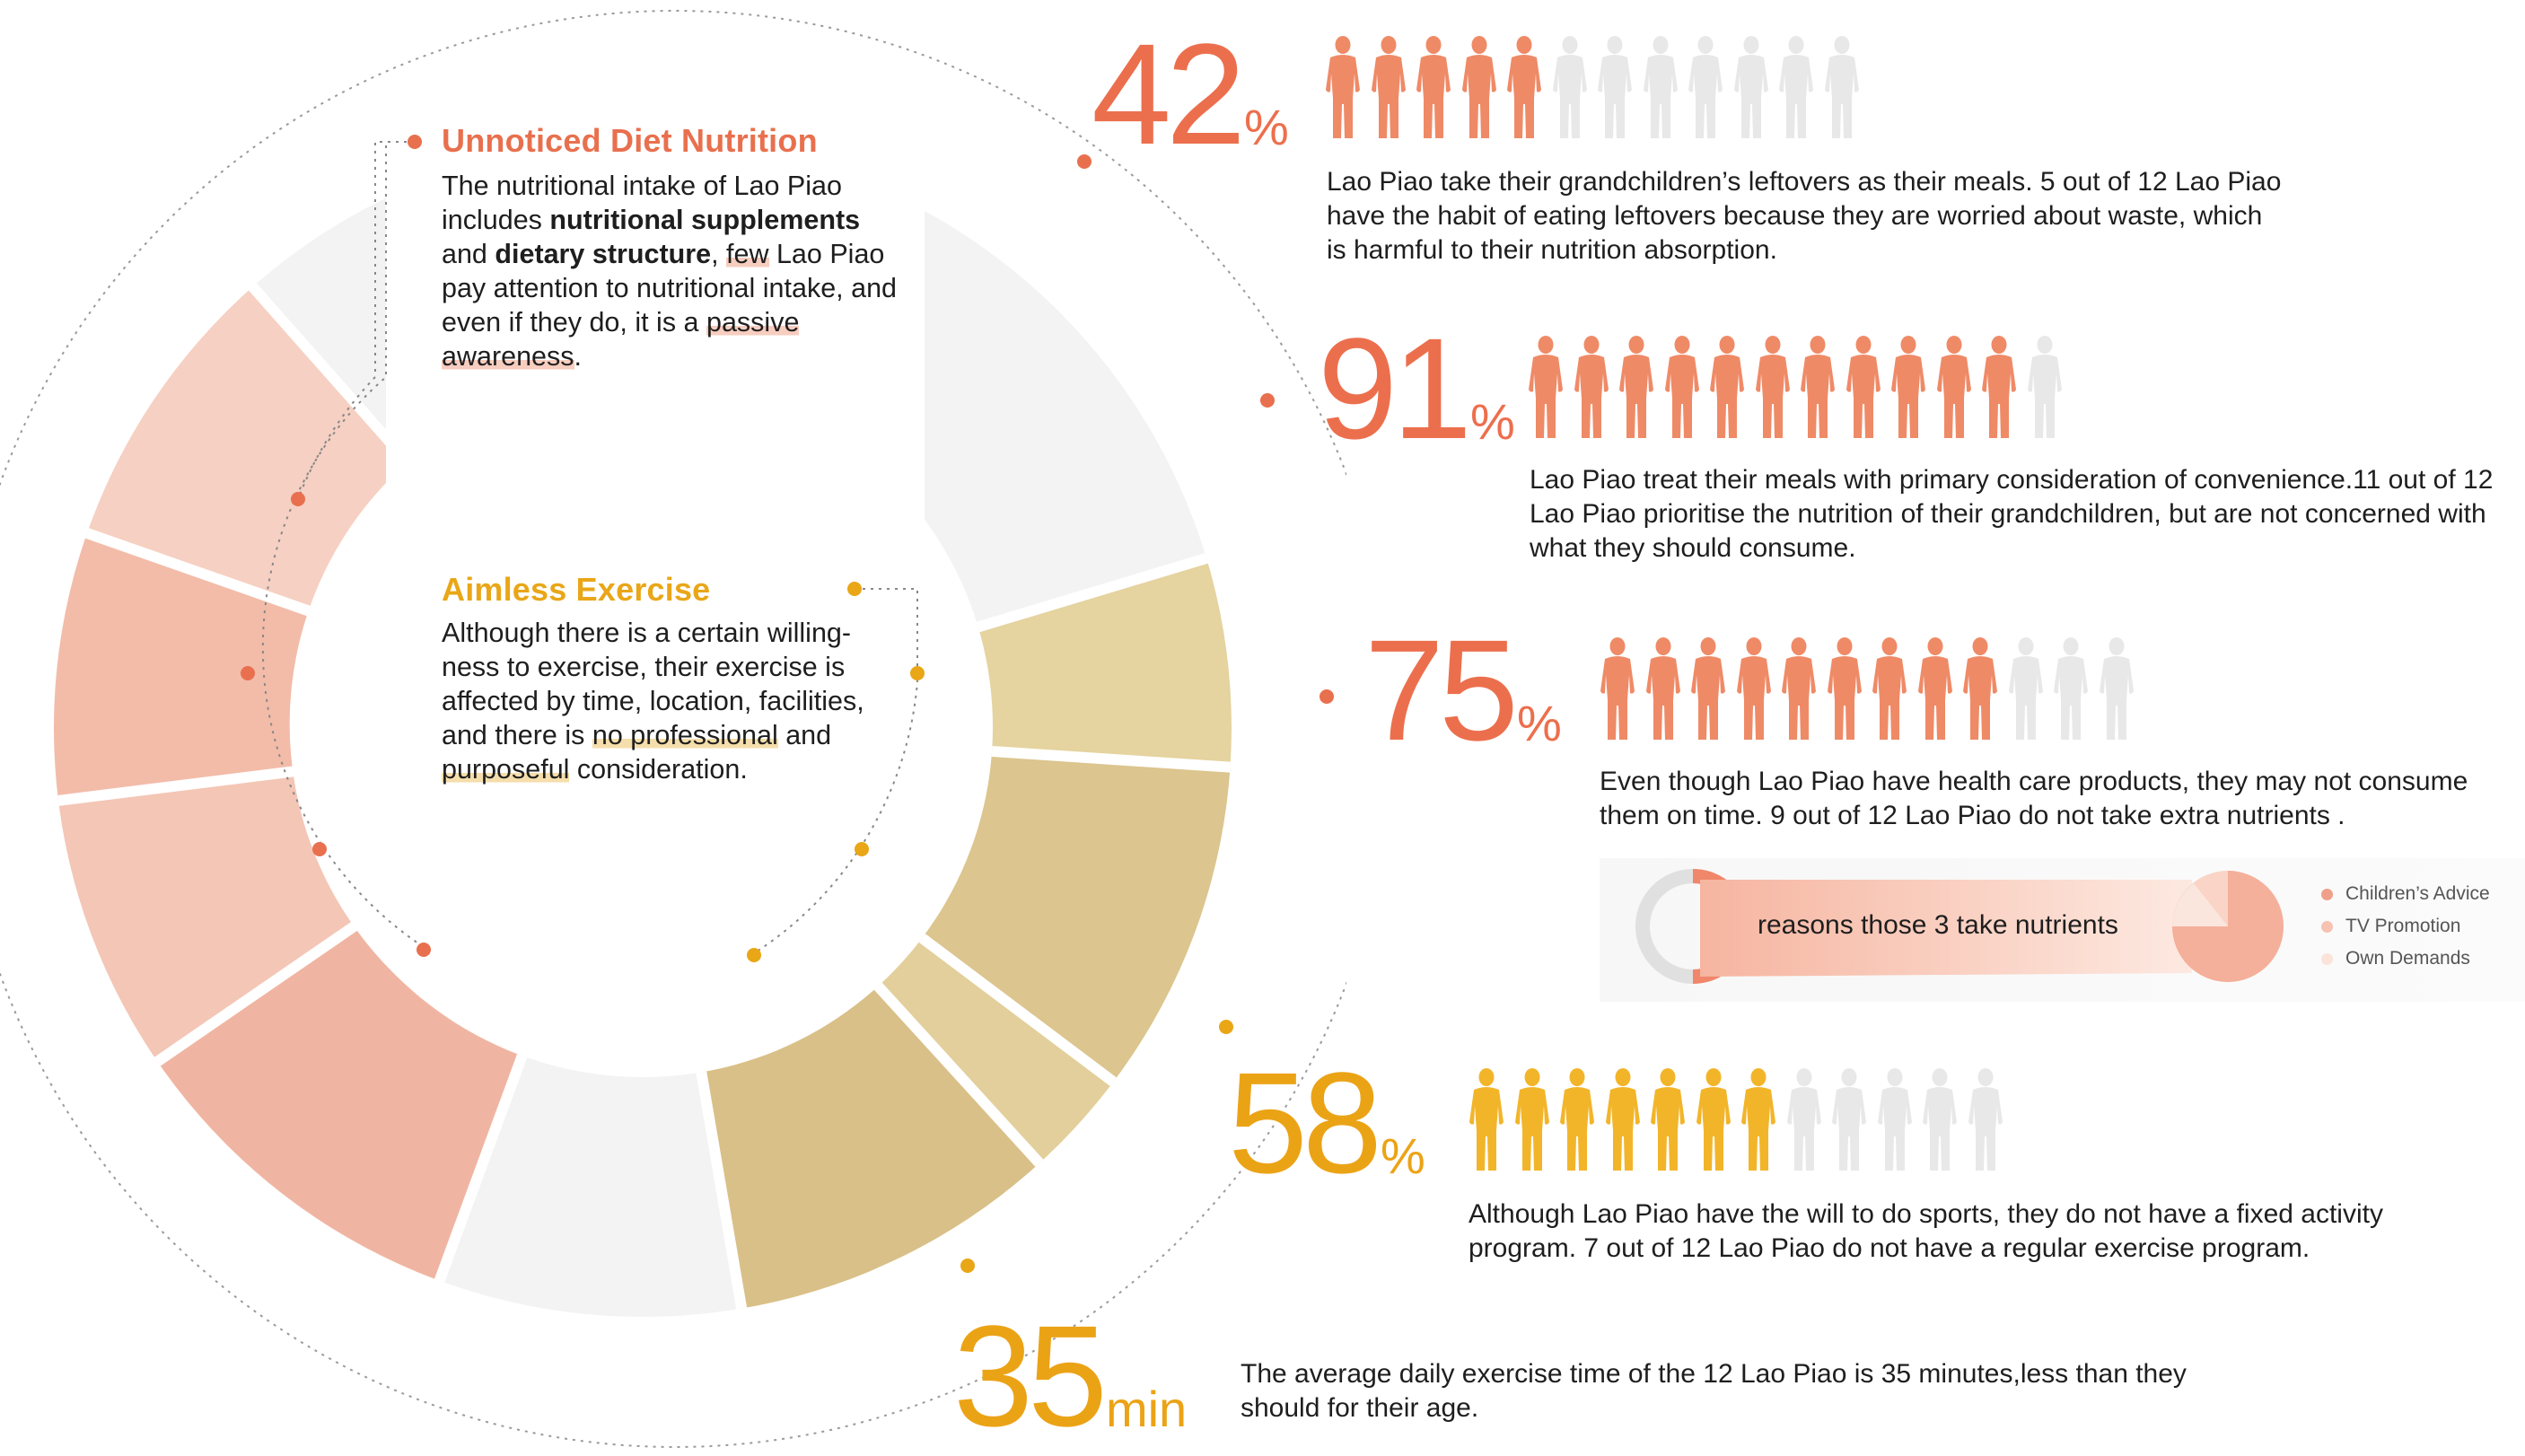  I want to click on diet-heading: Unnoticed Diet Nutrition, so click(630, 141).